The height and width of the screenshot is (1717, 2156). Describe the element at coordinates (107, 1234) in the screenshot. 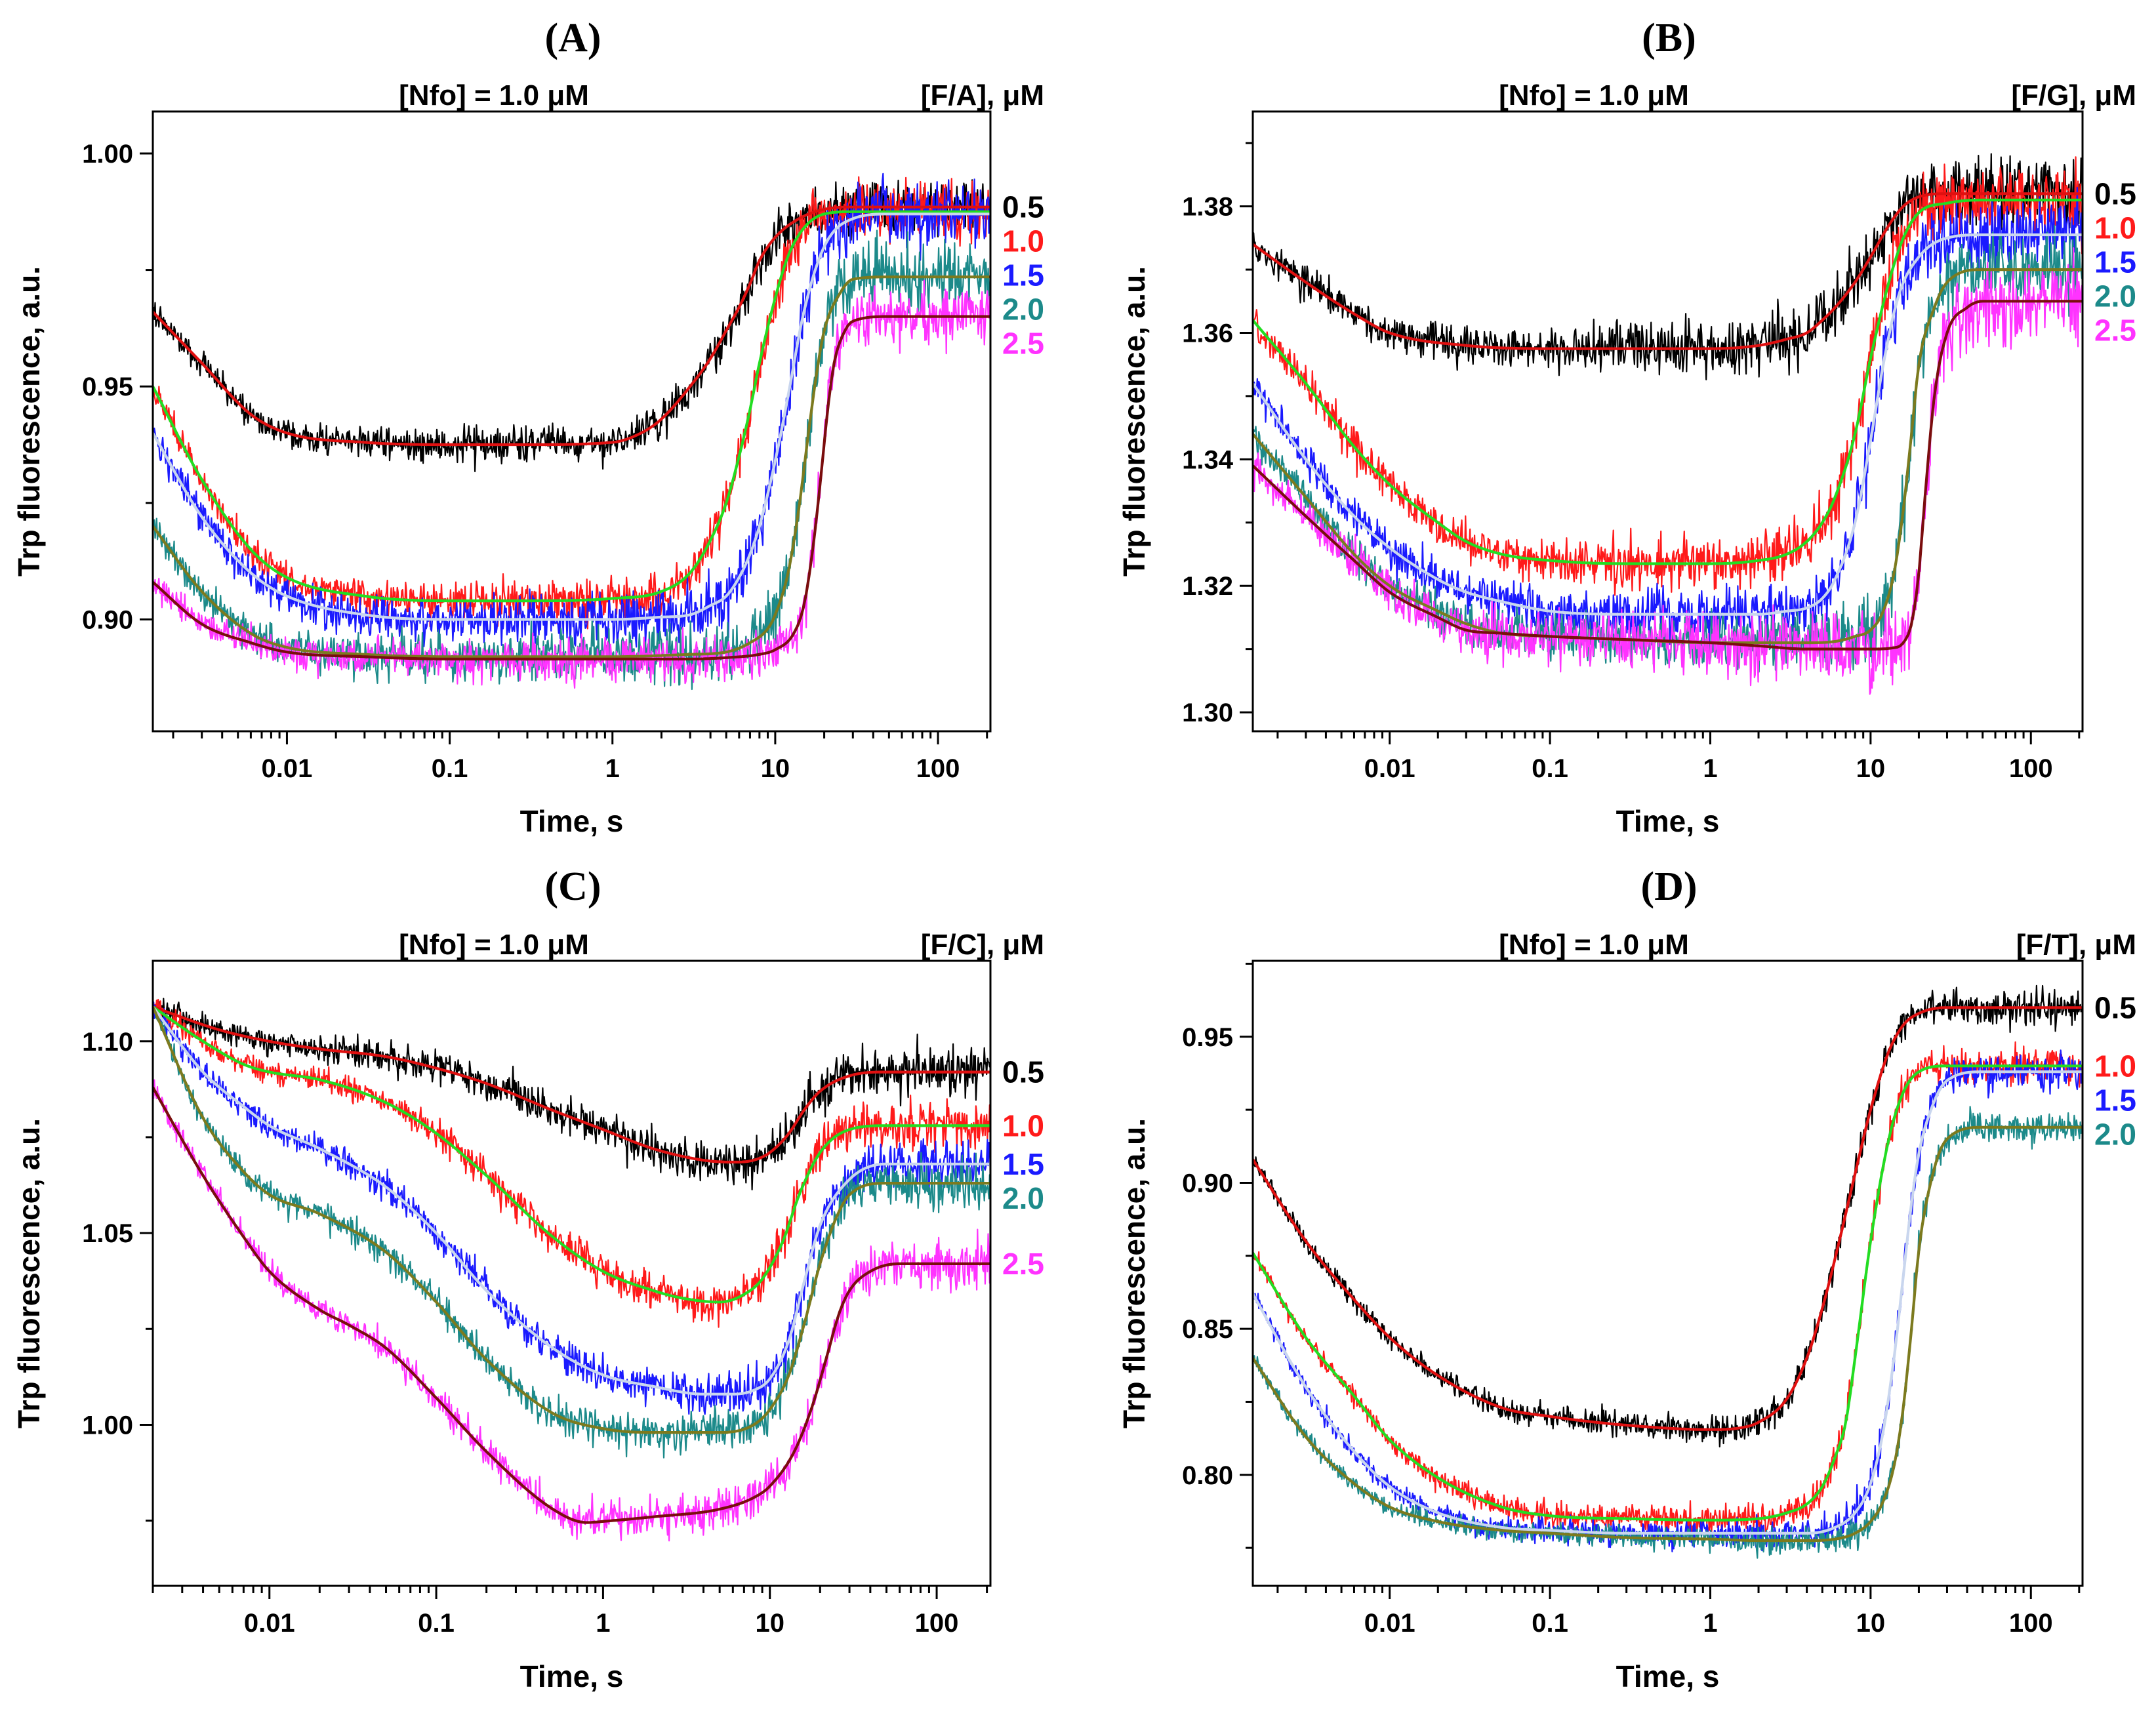

I see `y-tick-label: 1.05` at that location.